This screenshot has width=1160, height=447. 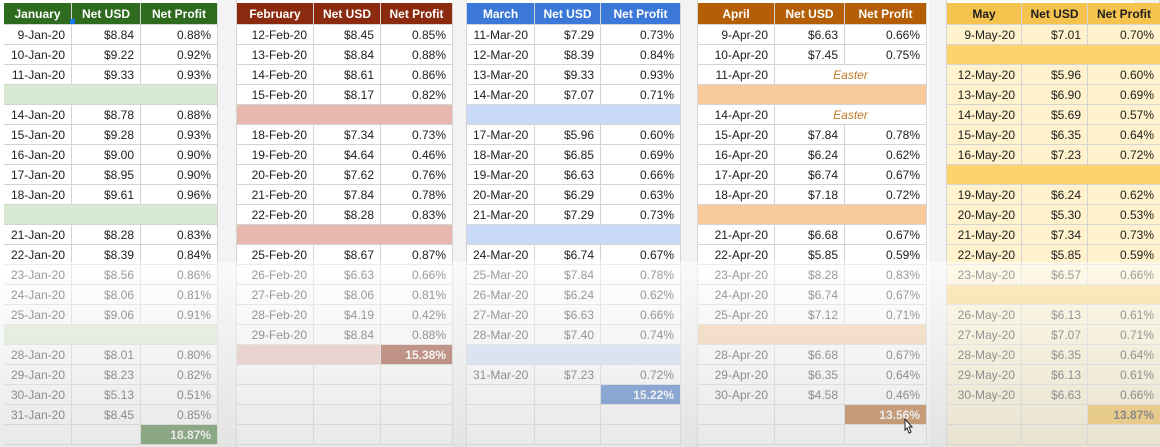 I want to click on february-date-cell: 28-Feb-20, so click(x=275, y=315).